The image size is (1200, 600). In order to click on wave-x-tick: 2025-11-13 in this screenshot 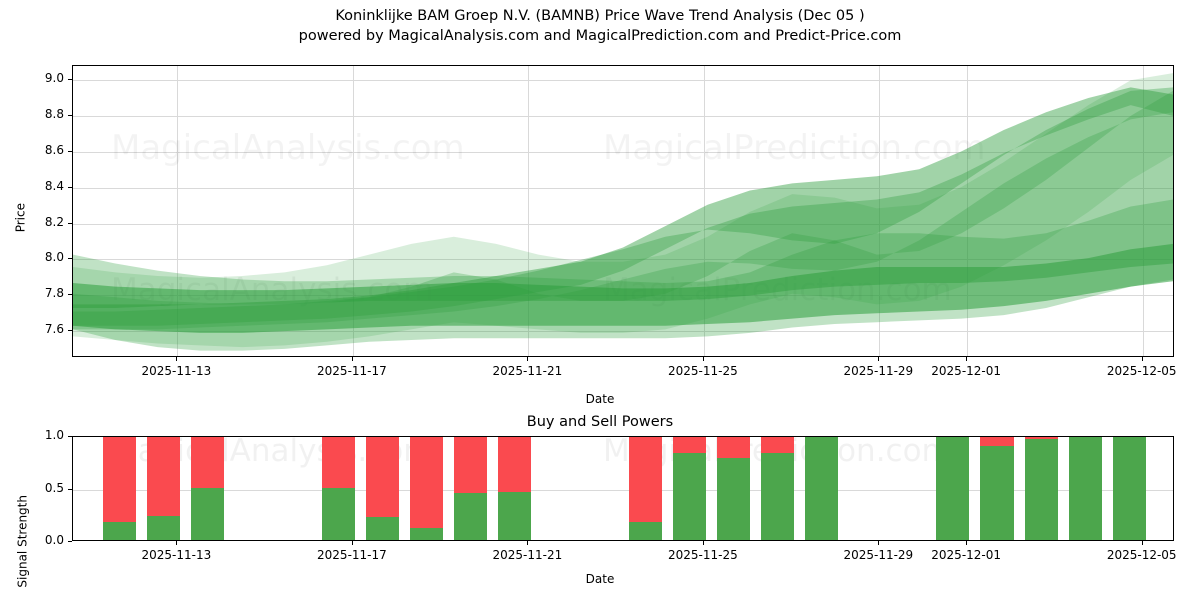, I will do `click(176, 371)`.